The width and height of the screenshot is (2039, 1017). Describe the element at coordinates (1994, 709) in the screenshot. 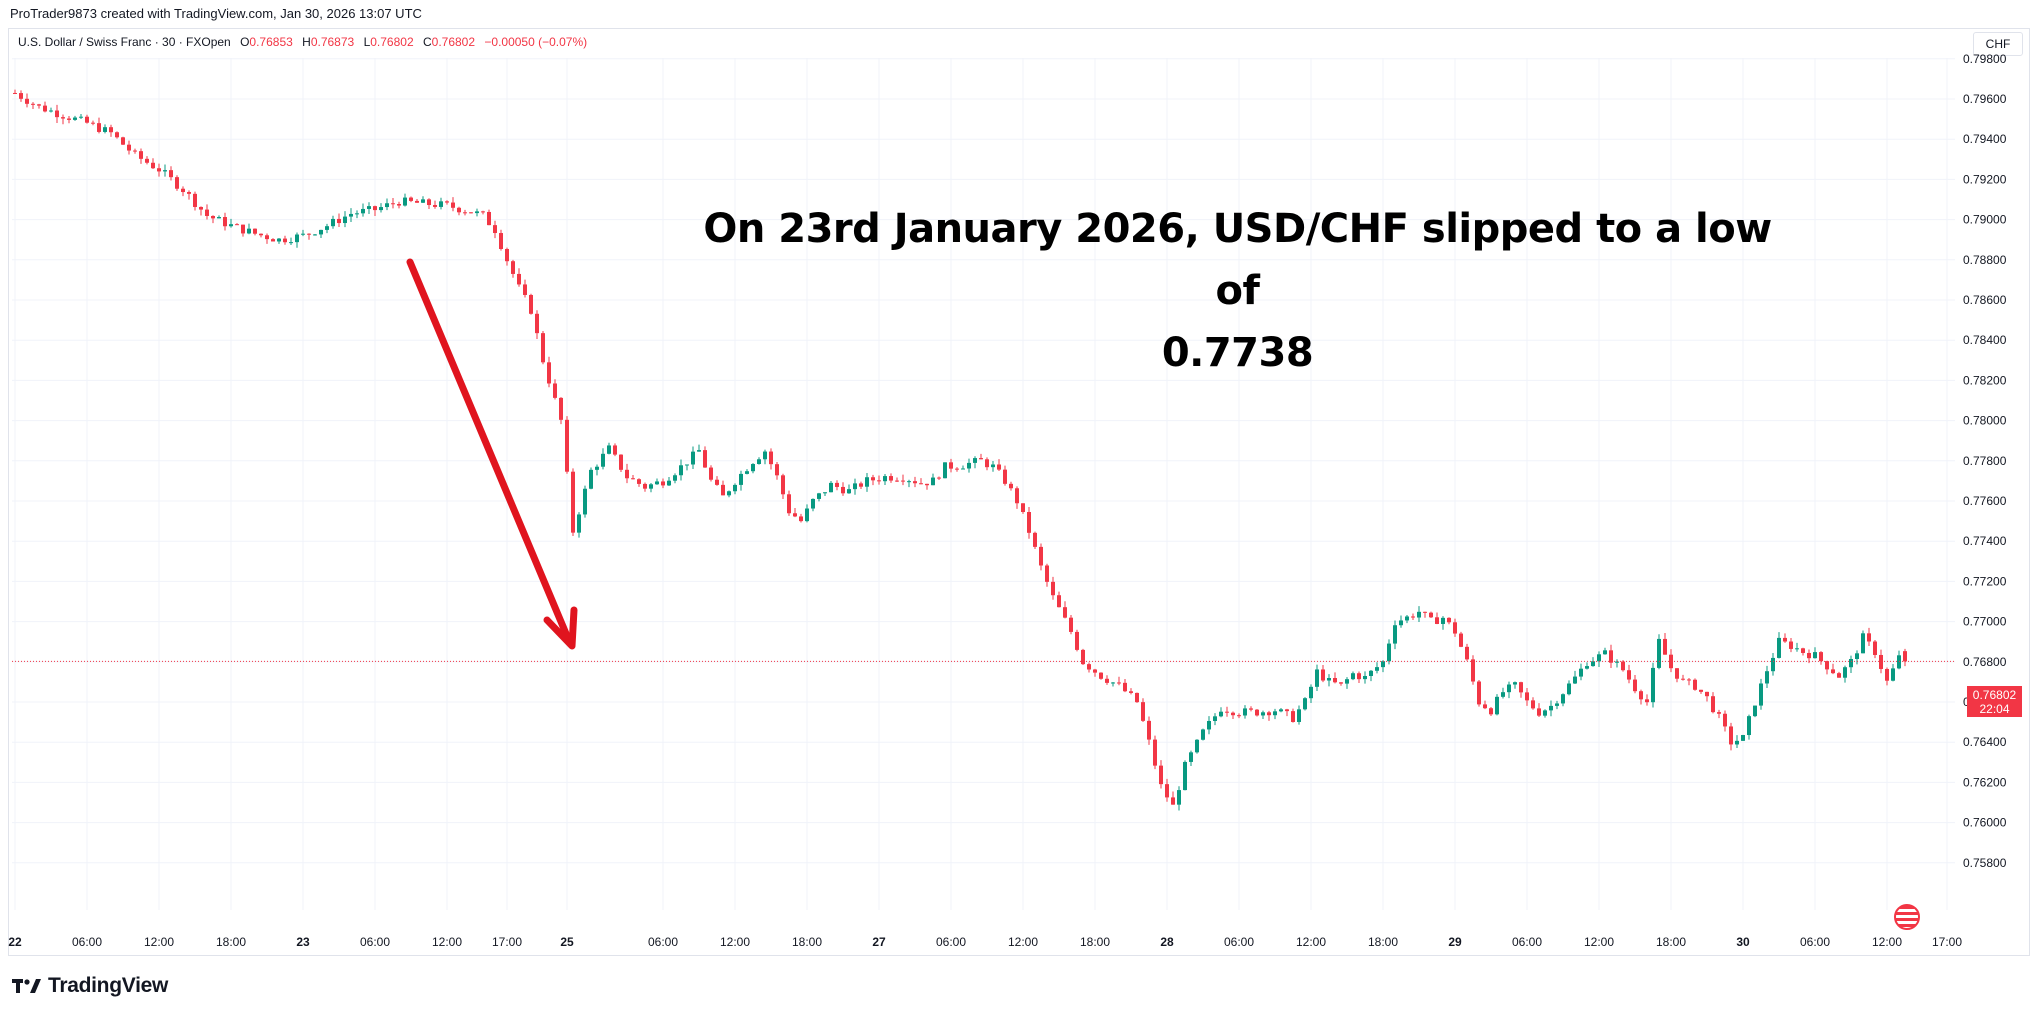

I see `bar-countdown: 22:04` at that location.